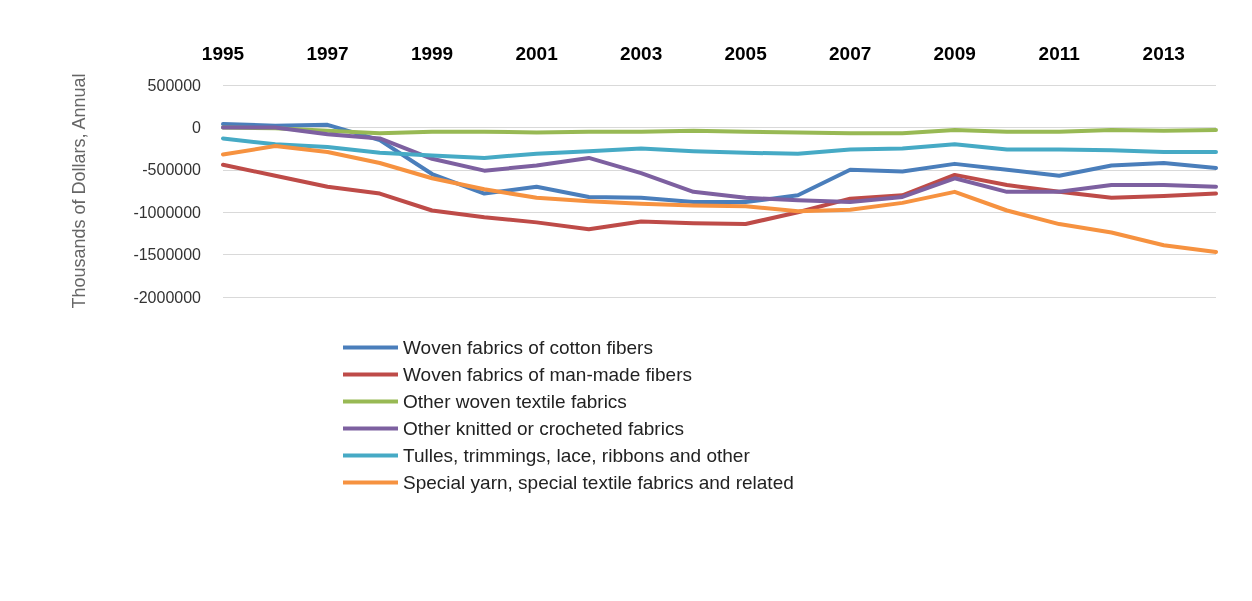  I want to click on y-tick-label: -1000000, so click(167, 212).